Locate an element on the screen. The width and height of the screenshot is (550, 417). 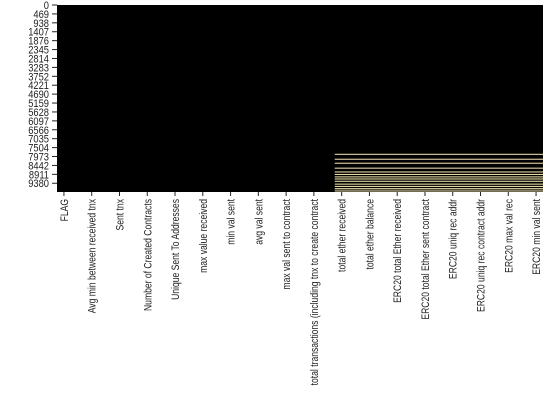
y-tick-label: 9380 is located at coordinates (38, 185).